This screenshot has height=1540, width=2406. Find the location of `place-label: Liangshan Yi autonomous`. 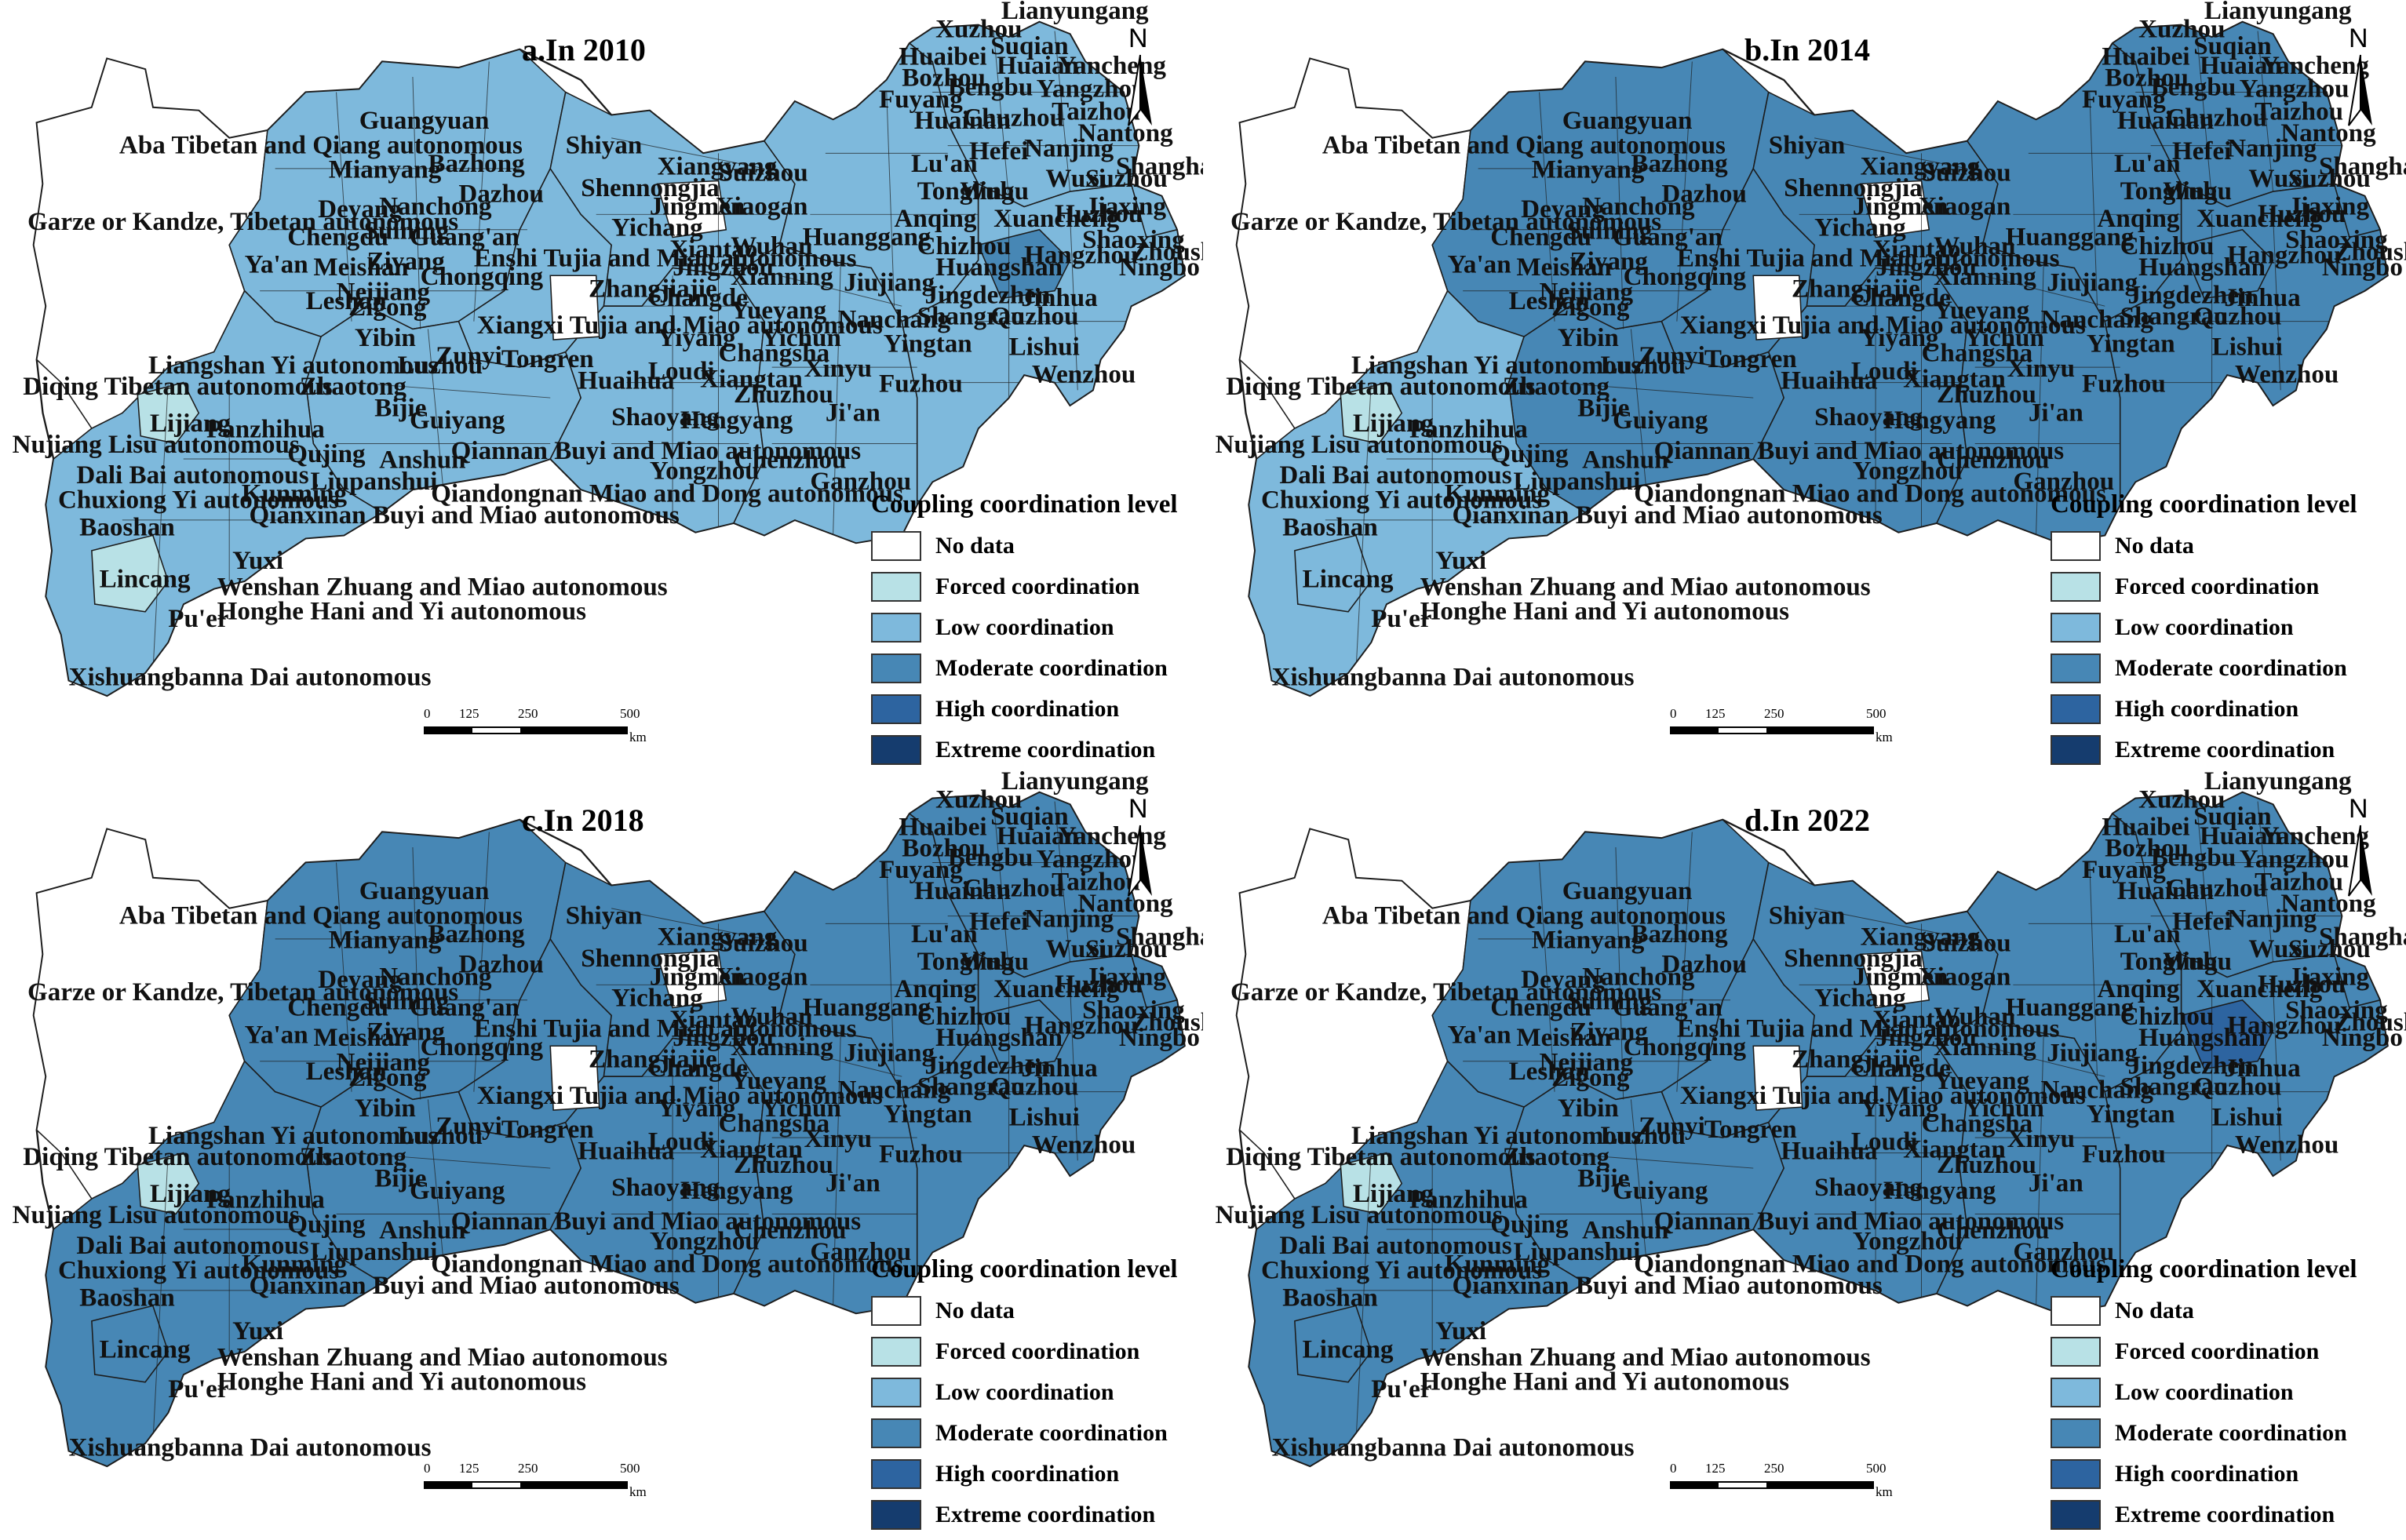

place-label: Liangshan Yi autonomous is located at coordinates (1496, 1135).